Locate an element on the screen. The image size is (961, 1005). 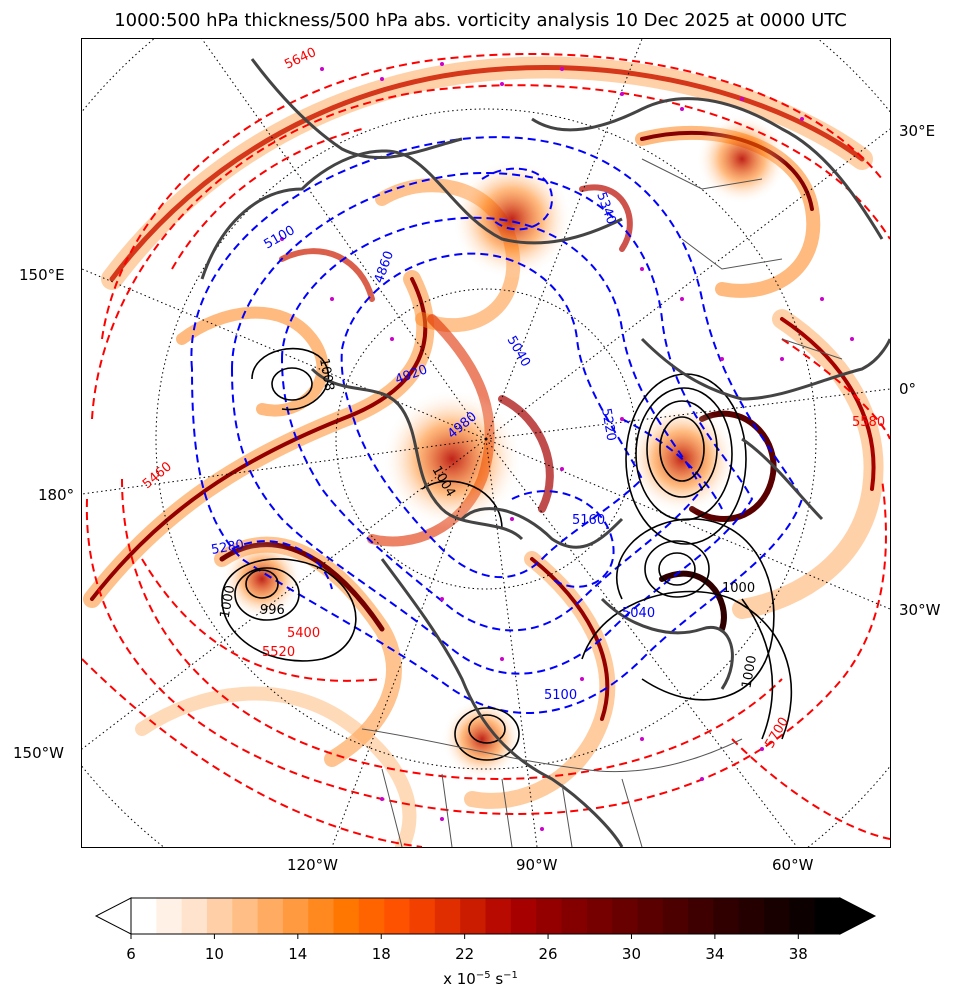
colorbar-tick-label: 38 is located at coordinates (798, 954).